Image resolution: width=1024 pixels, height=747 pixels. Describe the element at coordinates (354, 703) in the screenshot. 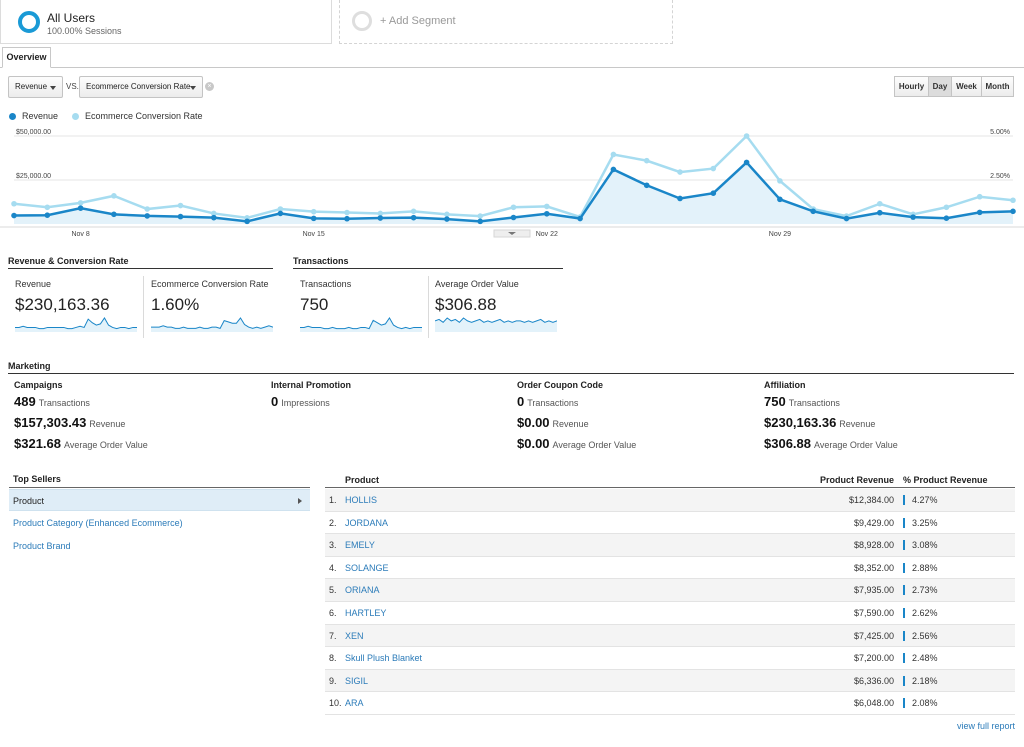

I see `product-link: ARA` at that location.